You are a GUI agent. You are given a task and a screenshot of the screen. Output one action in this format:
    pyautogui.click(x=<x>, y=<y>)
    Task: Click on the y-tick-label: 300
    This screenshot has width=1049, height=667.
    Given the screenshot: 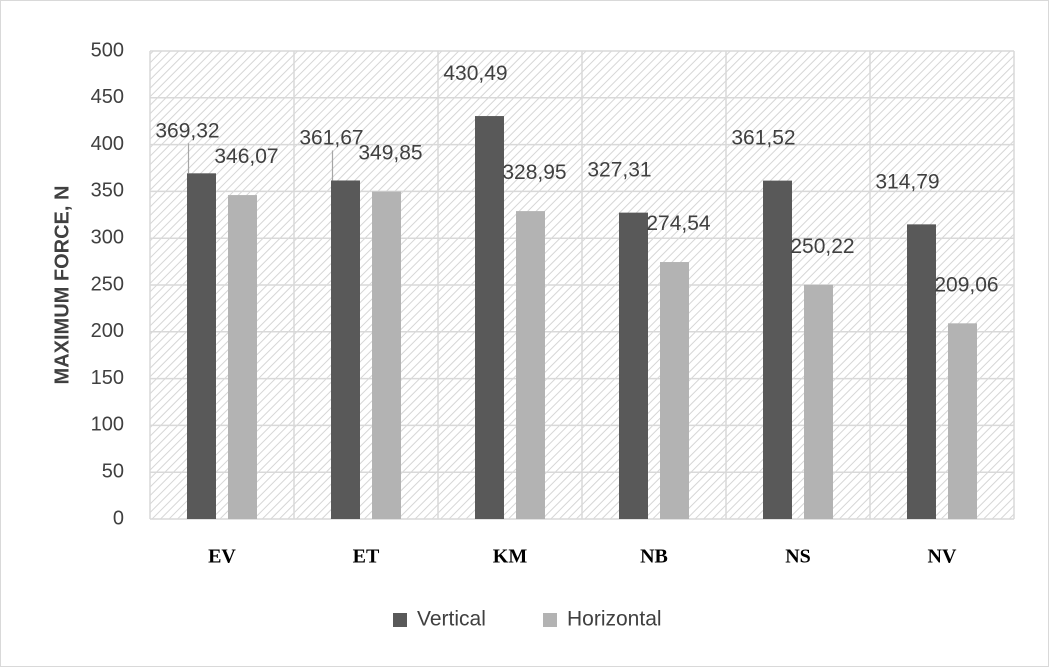 What is the action you would take?
    pyautogui.click(x=107, y=237)
    